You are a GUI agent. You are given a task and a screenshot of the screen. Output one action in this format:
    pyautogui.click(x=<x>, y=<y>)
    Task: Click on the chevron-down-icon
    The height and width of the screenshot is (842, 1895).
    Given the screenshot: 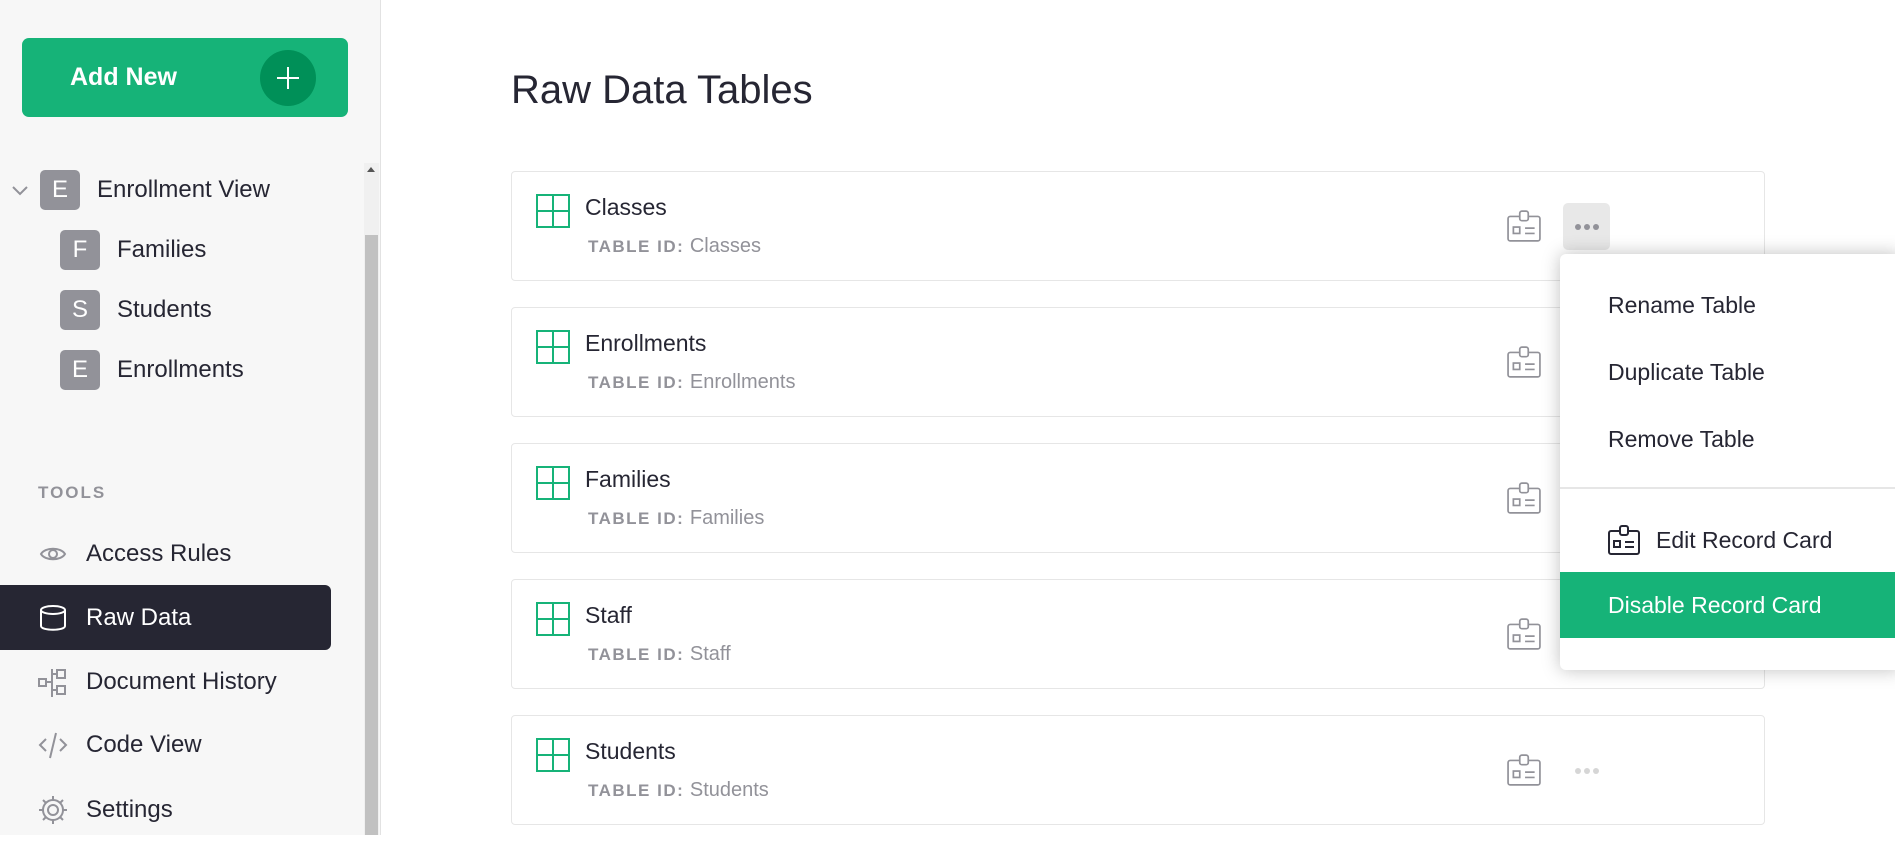 What is the action you would take?
    pyautogui.click(x=20, y=190)
    